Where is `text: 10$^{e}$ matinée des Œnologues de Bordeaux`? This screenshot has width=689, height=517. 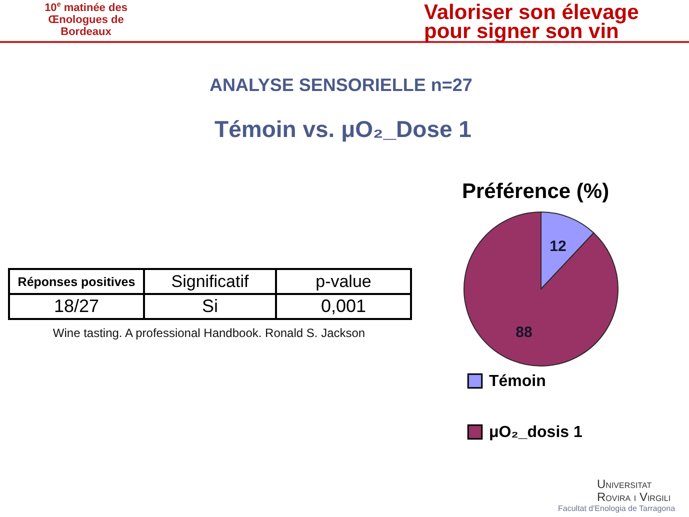
text: 10$^{e}$ matinée des Œnologues de Bordeaux is located at coordinates (86, 19).